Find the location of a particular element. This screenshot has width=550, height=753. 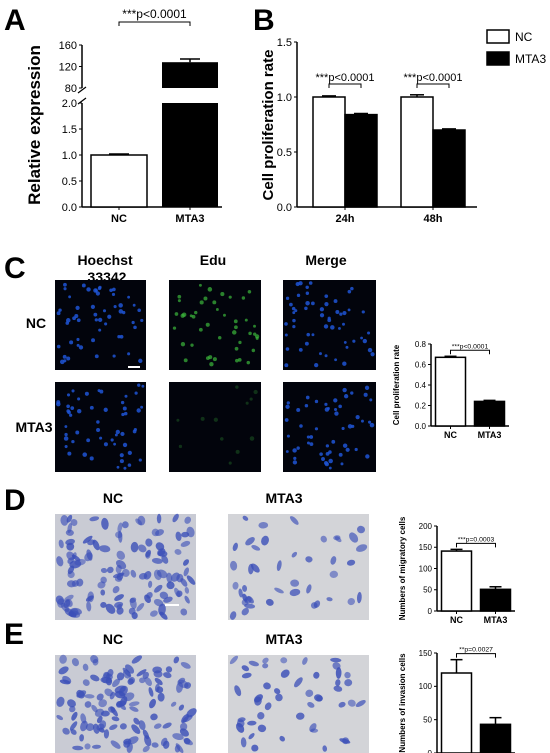

bar-nc is located at coordinates (456, 712).